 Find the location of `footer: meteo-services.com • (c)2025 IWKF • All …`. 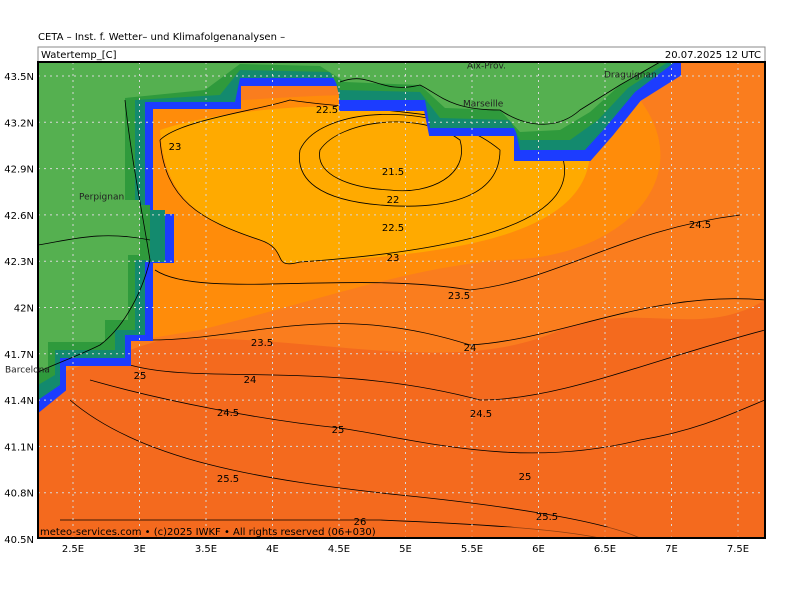

footer: meteo-services.com • (c)2025 IWKF • All … is located at coordinates (208, 532).